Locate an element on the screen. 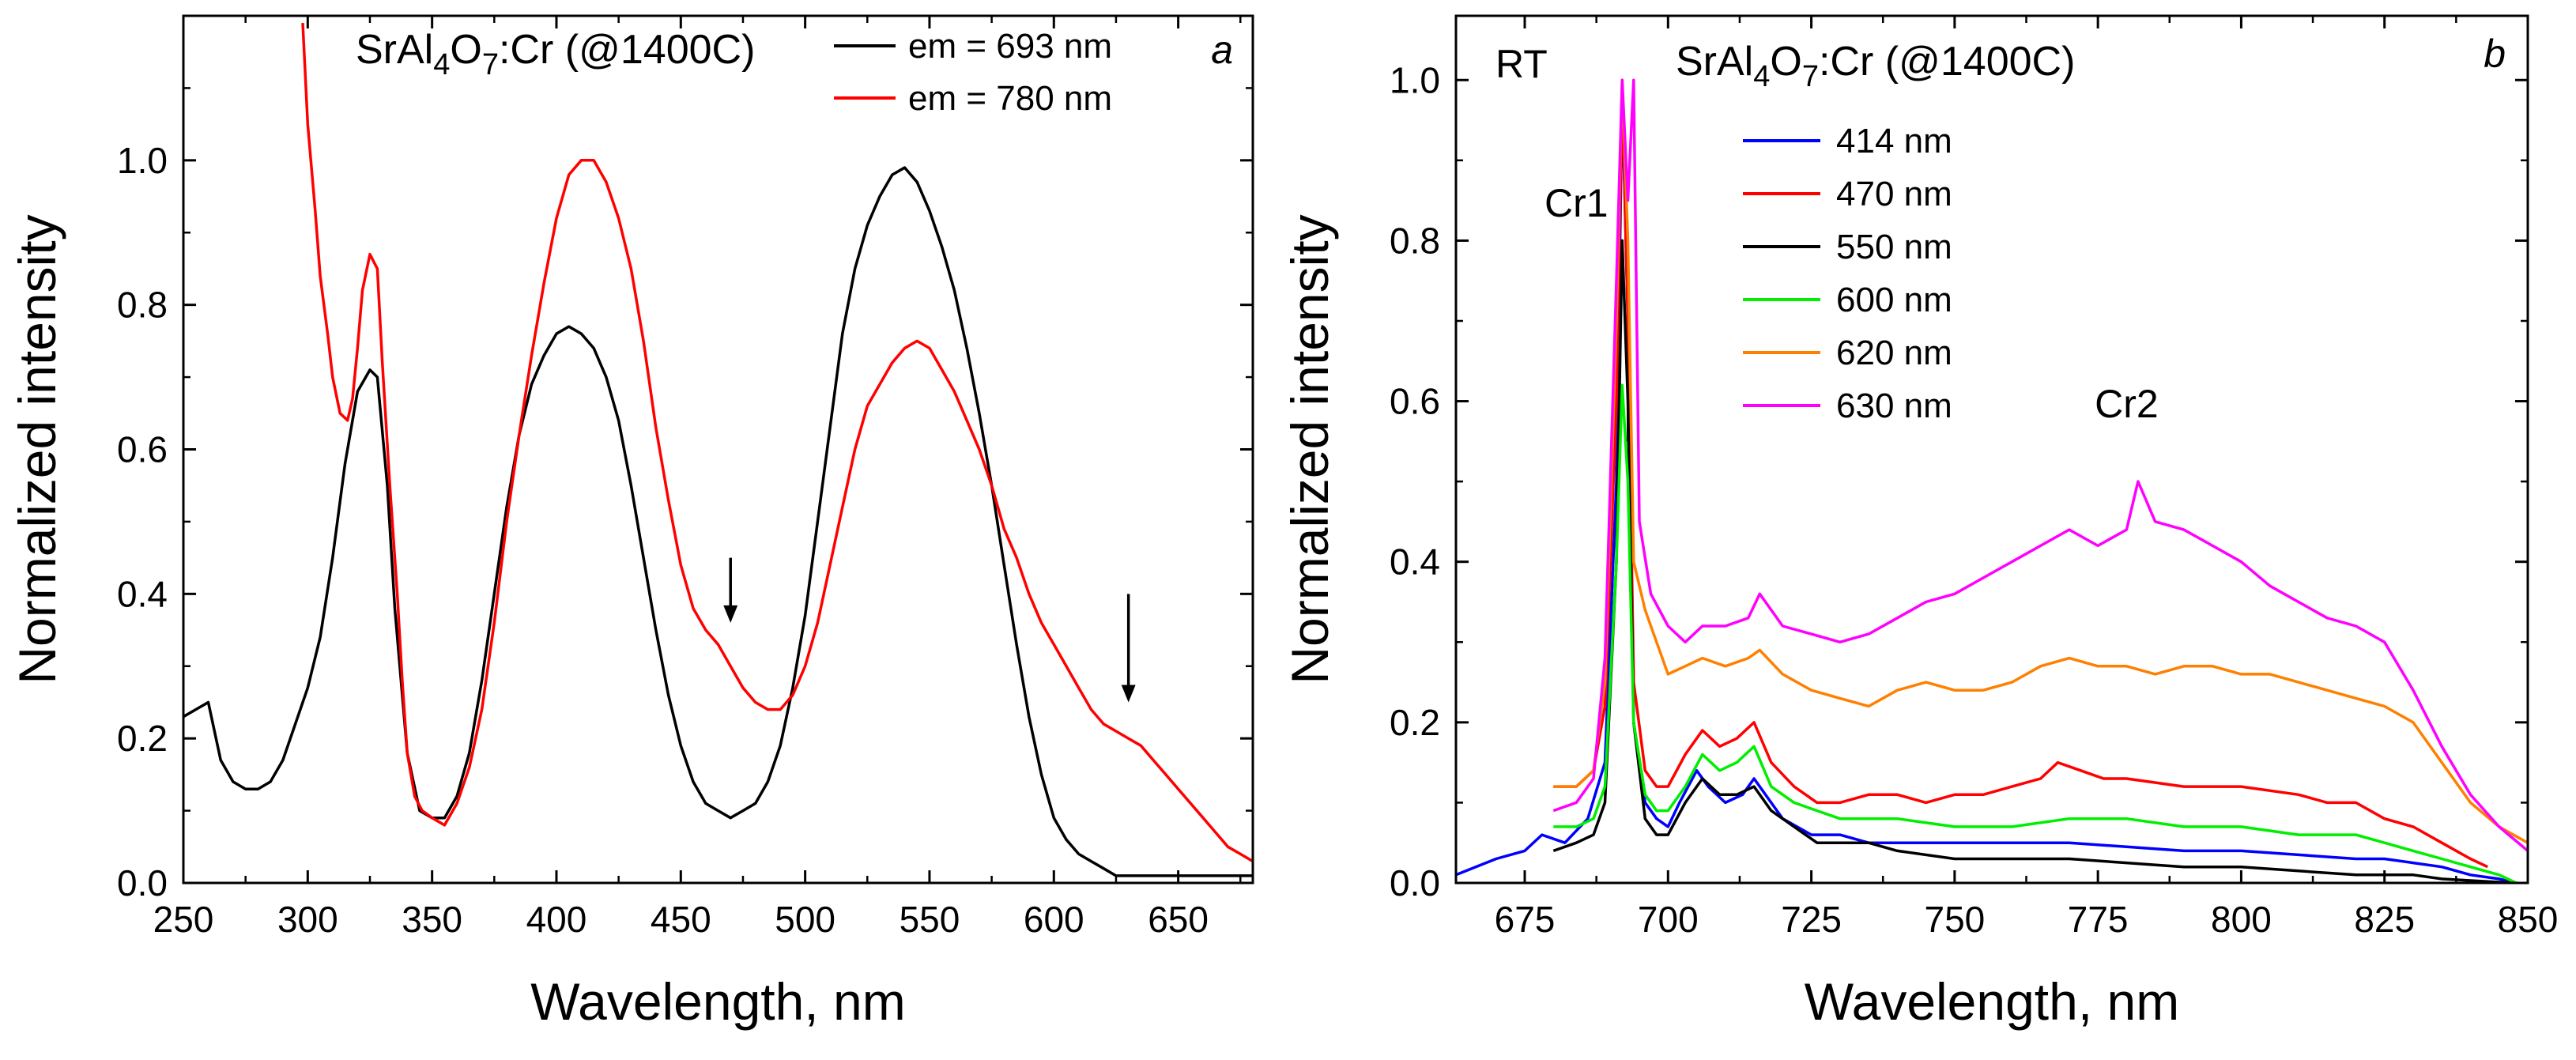 Image resolution: width=2576 pixels, height=1060 pixels. x-tick-label: 675 is located at coordinates (1525, 920).